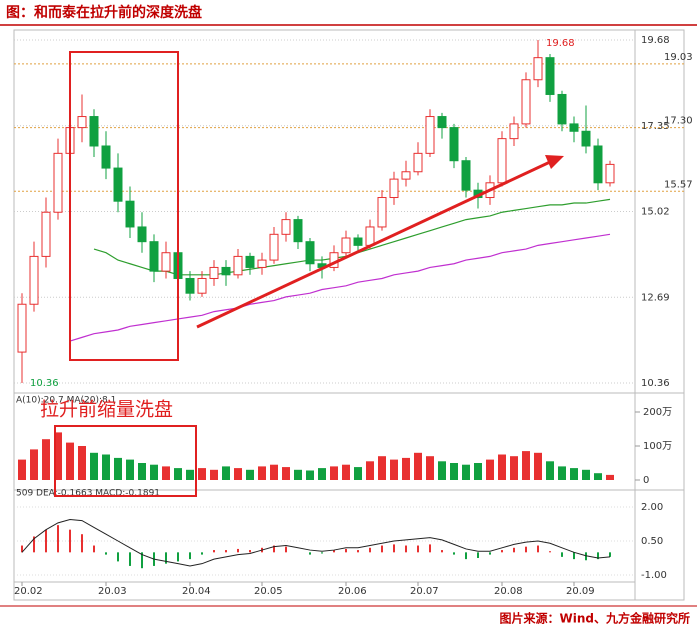 This screenshot has height=631, width=697. I want to click on volume-legend: A(10):20.7 MA(20):8.1, so click(66, 401).